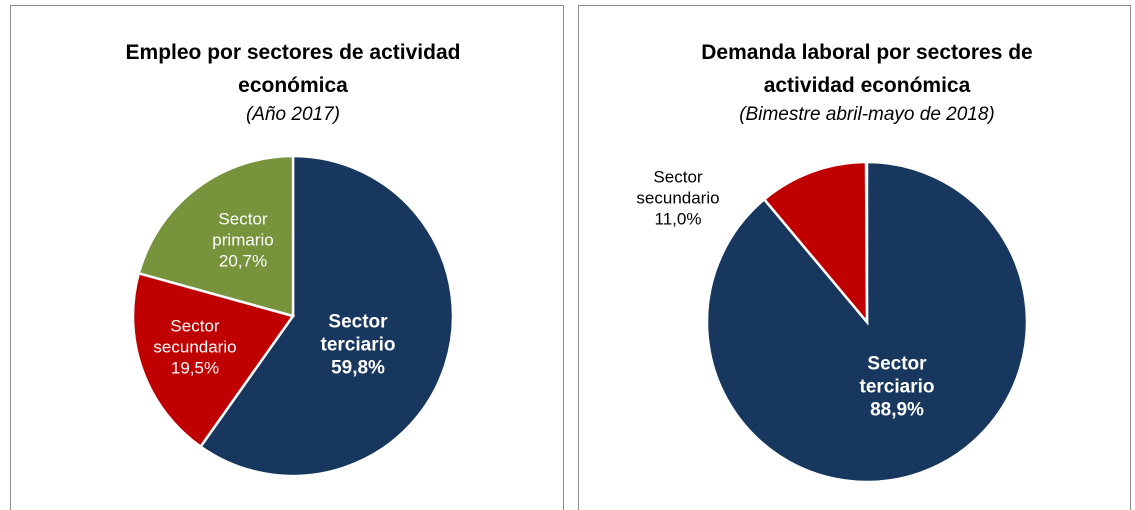 The width and height of the screenshot is (1135, 510). What do you see at coordinates (243, 229) in the screenshot?
I see `category-label: Sector primario` at bounding box center [243, 229].